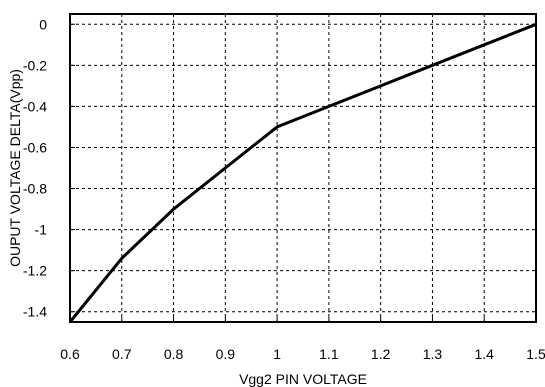  What do you see at coordinates (35, 147) in the screenshot?
I see `y-tick-label: -0.6` at bounding box center [35, 147].